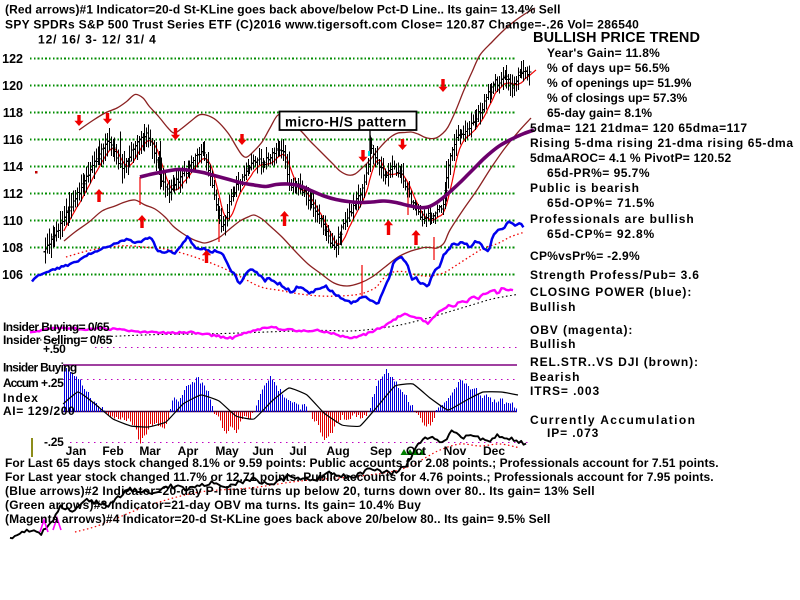 This screenshot has width=800, height=600. What do you see at coordinates (601, 234) in the screenshot?
I see `svg-text: 65d-CP%= 92.8%` at bounding box center [601, 234].